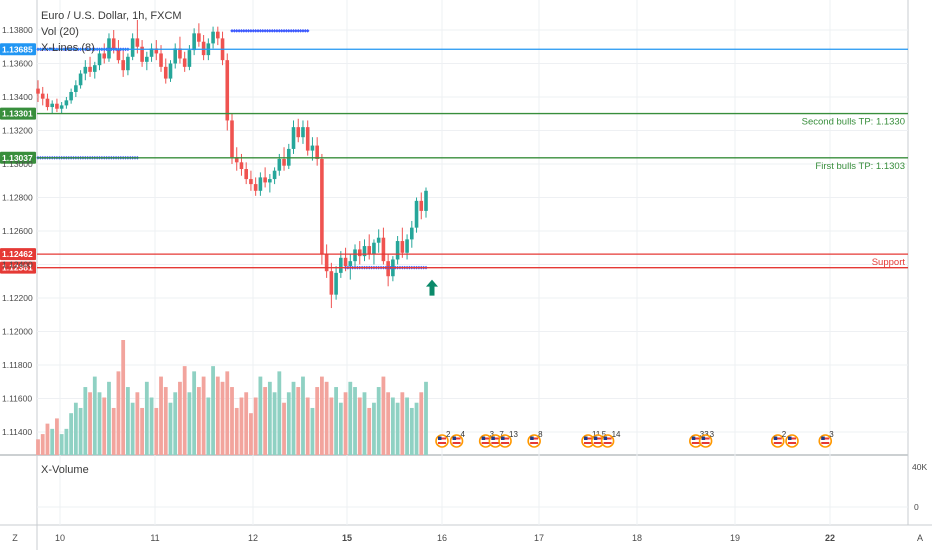 The height and width of the screenshot is (550, 932). I want to click on corner-label-left: Z, so click(15, 538).